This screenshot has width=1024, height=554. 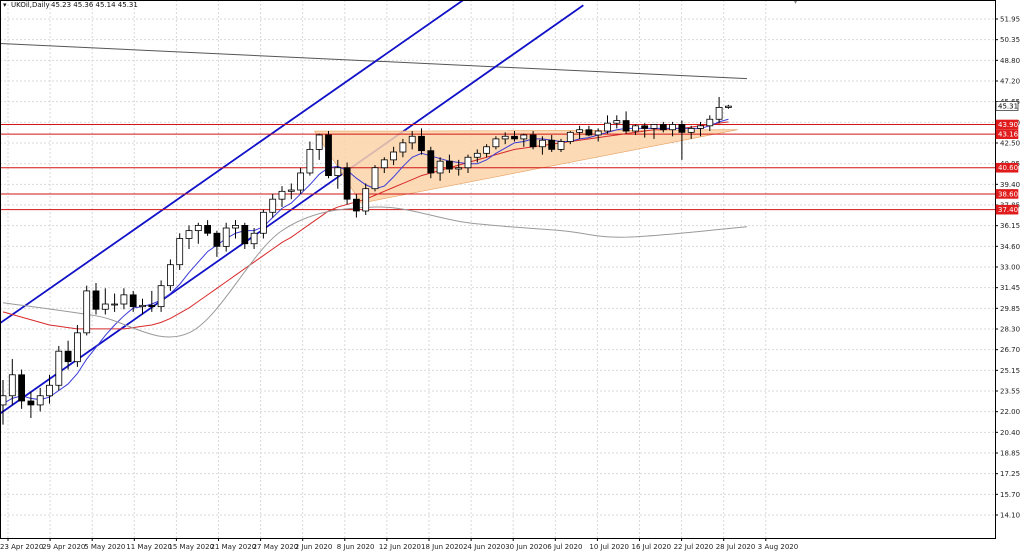 What do you see at coordinates (564, 547) in the screenshot?
I see `x-tick-label: 6 Jul 2020` at bounding box center [564, 547].